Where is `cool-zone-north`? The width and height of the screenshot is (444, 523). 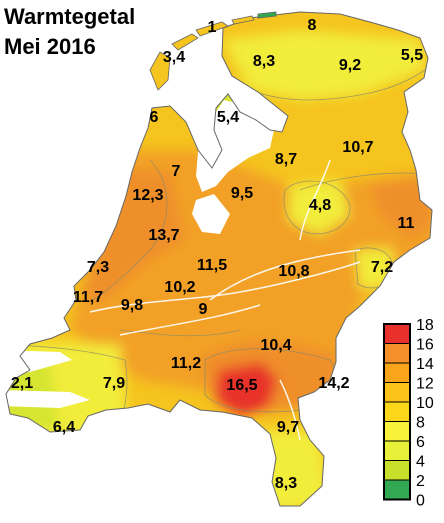
cool-zone-north is located at coordinates (323, 65).